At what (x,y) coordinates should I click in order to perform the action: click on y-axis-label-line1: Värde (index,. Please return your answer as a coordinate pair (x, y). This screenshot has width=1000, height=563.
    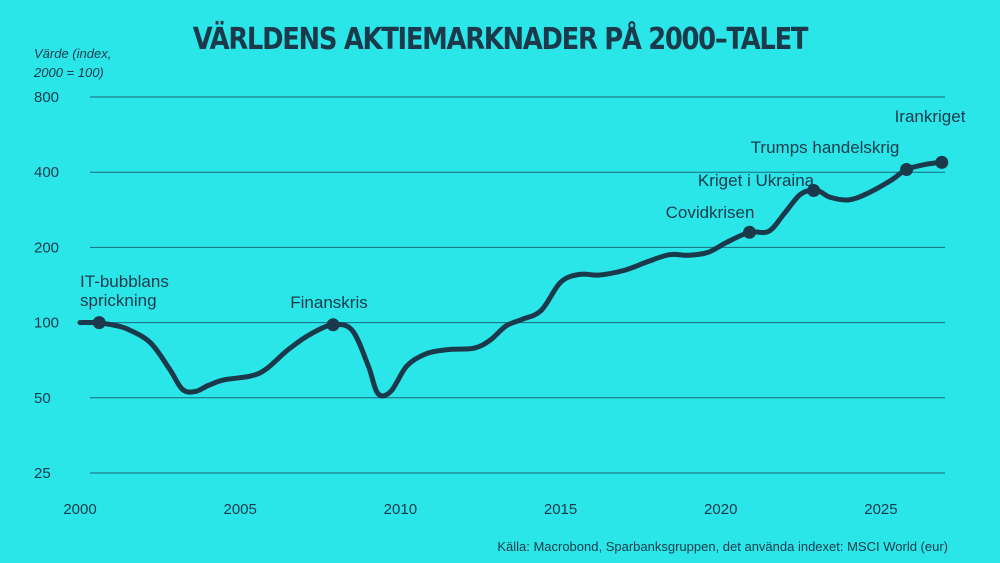
    Looking at the image, I should click on (73, 53).